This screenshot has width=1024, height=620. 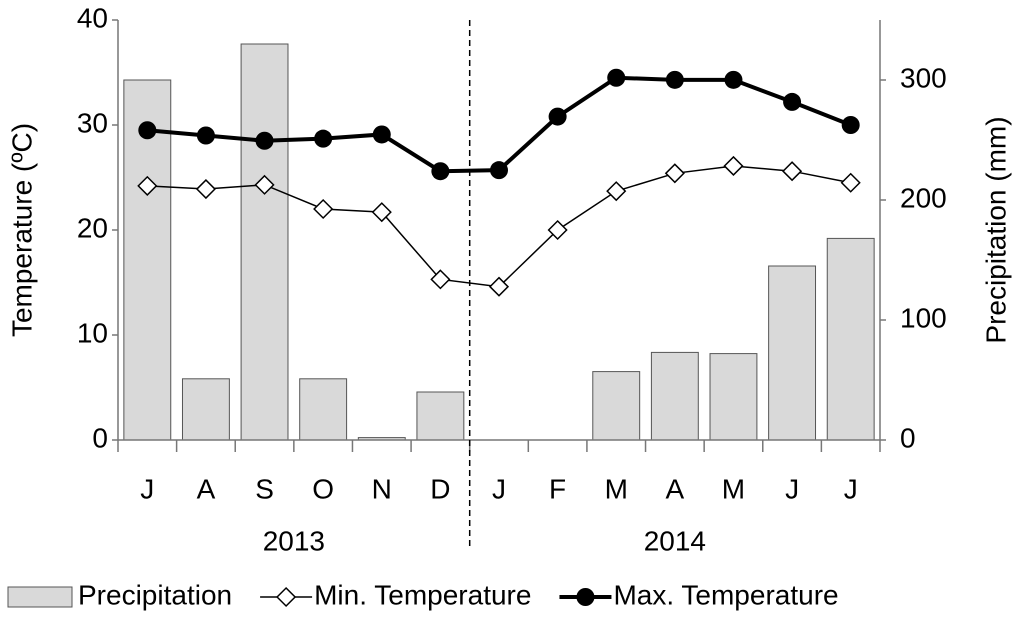 What do you see at coordinates (422, 594) in the screenshot?
I see `legend-label: Min. Temperature` at bounding box center [422, 594].